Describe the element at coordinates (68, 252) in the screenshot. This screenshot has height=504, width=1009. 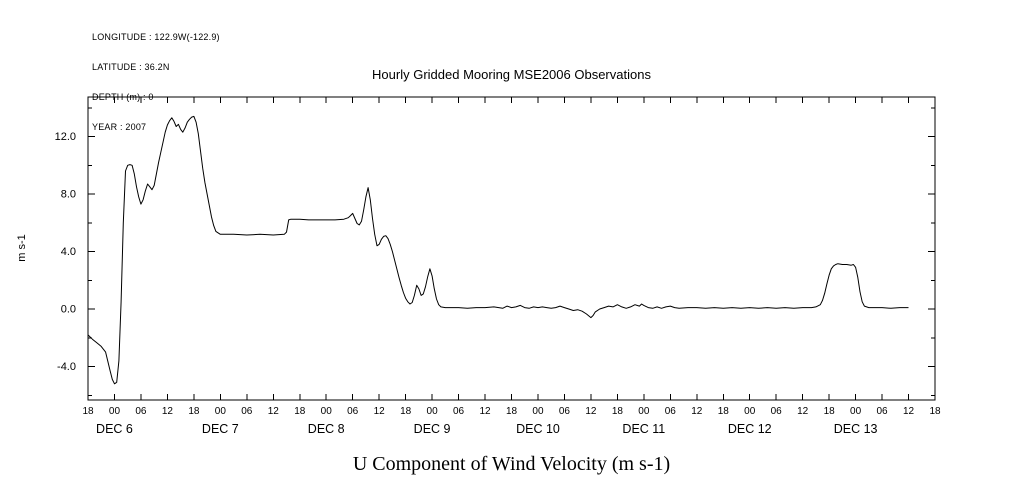
I see `y-tick-label: 4.0` at that location.